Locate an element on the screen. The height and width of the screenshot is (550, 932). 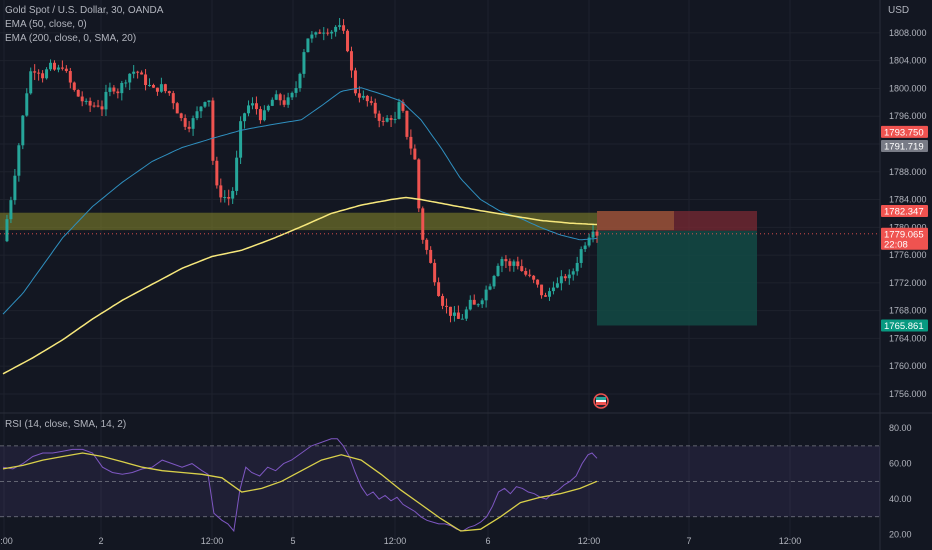
flag-icon is located at coordinates (601, 401).